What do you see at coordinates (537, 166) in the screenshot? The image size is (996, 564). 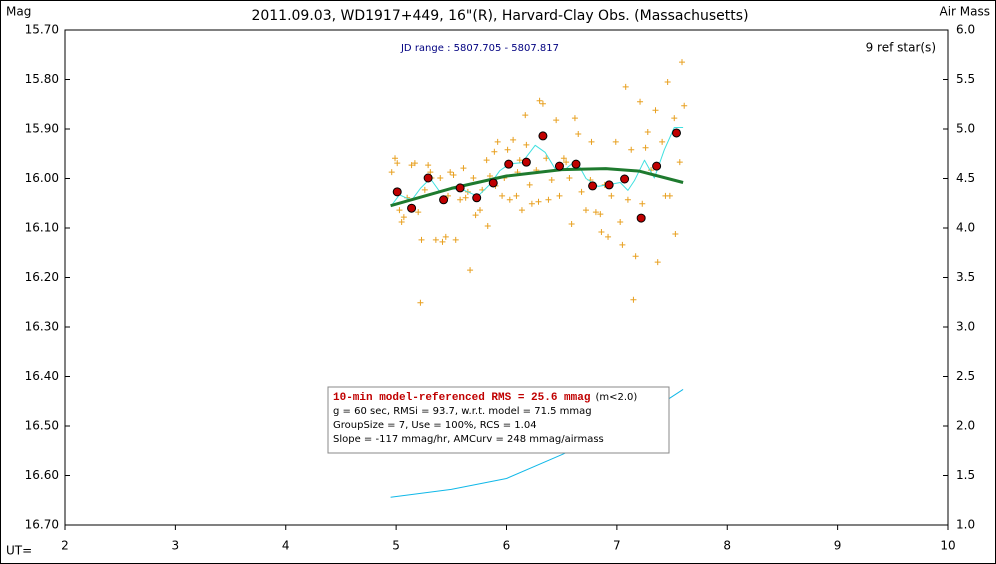 I see `series-line` at bounding box center [537, 166].